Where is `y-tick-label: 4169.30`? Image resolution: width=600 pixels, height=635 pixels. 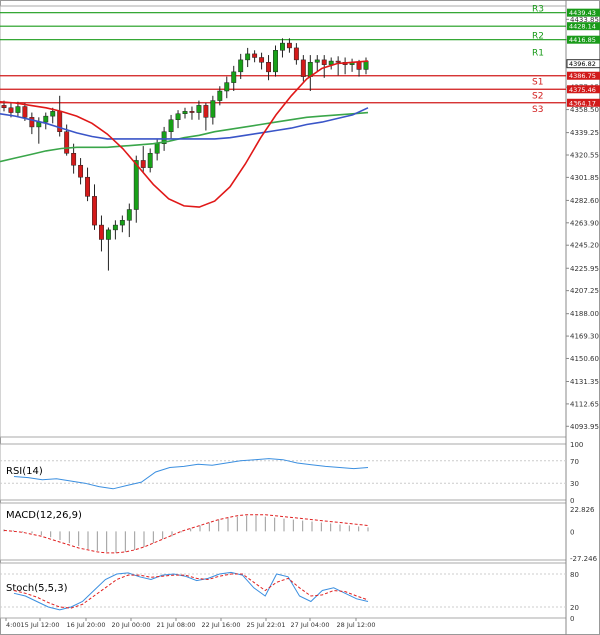
y-tick-label: 4169.30 is located at coordinates (584, 337).